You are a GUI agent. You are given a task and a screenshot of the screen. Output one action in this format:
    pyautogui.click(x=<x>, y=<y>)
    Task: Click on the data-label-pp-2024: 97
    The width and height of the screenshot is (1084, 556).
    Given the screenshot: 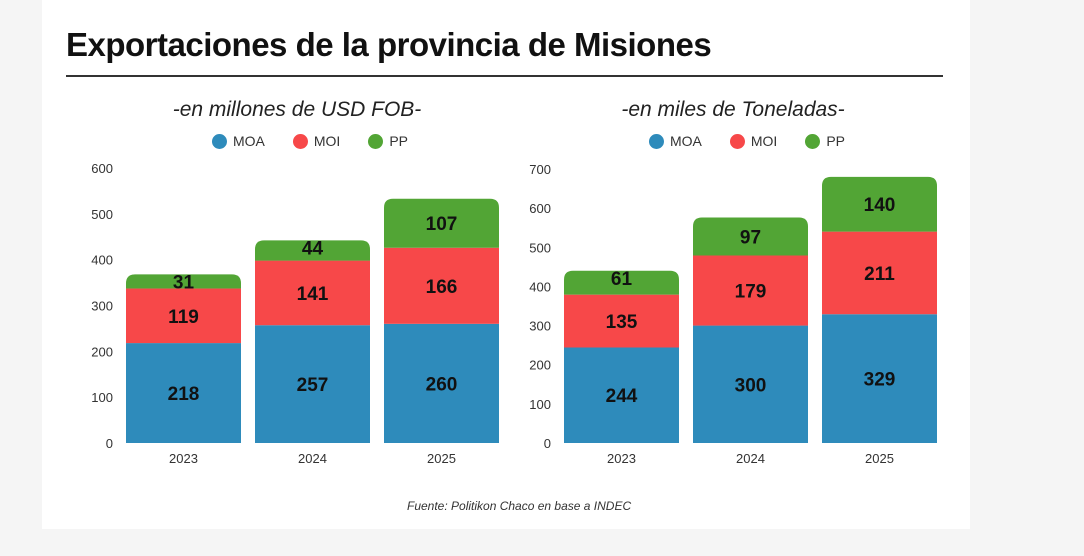 What is the action you would take?
    pyautogui.click(x=750, y=238)
    